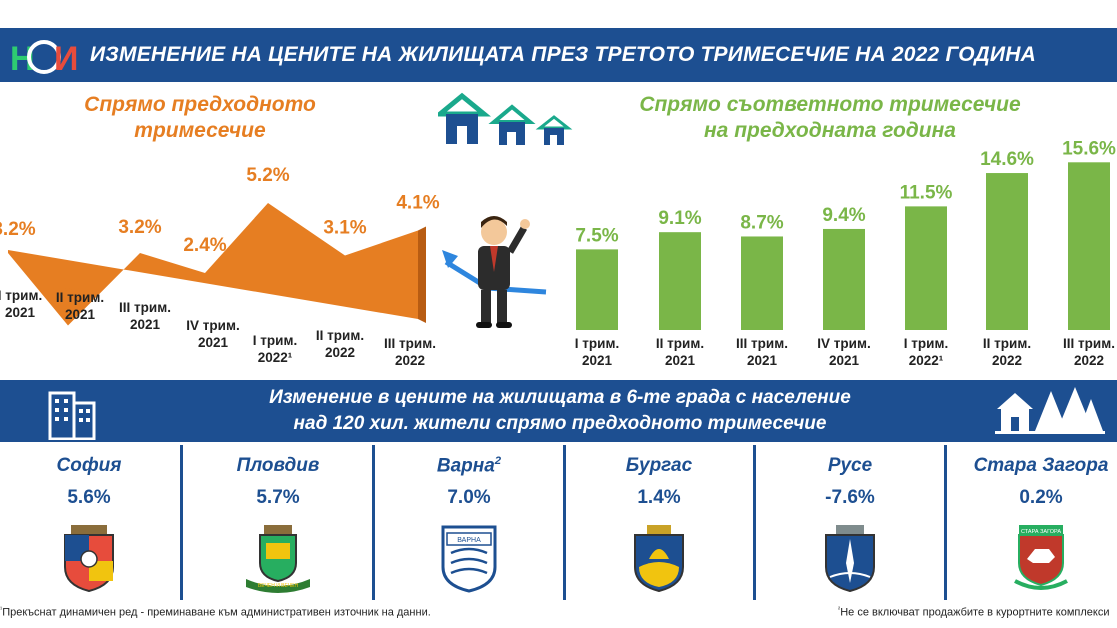  Describe the element at coordinates (417, 203) in the screenshot. I see `data-label: 4.1%` at that location.